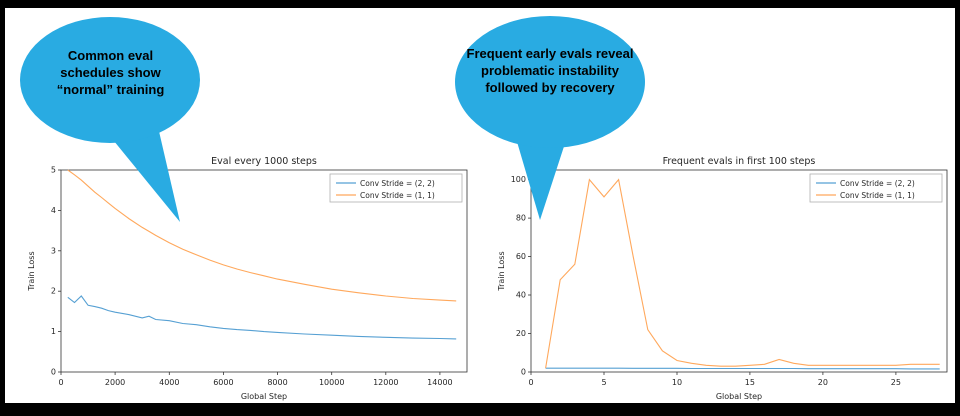  What do you see at coordinates (739, 161) in the screenshot?
I see `chart-title: Frequent evals in first 100 steps` at bounding box center [739, 161].